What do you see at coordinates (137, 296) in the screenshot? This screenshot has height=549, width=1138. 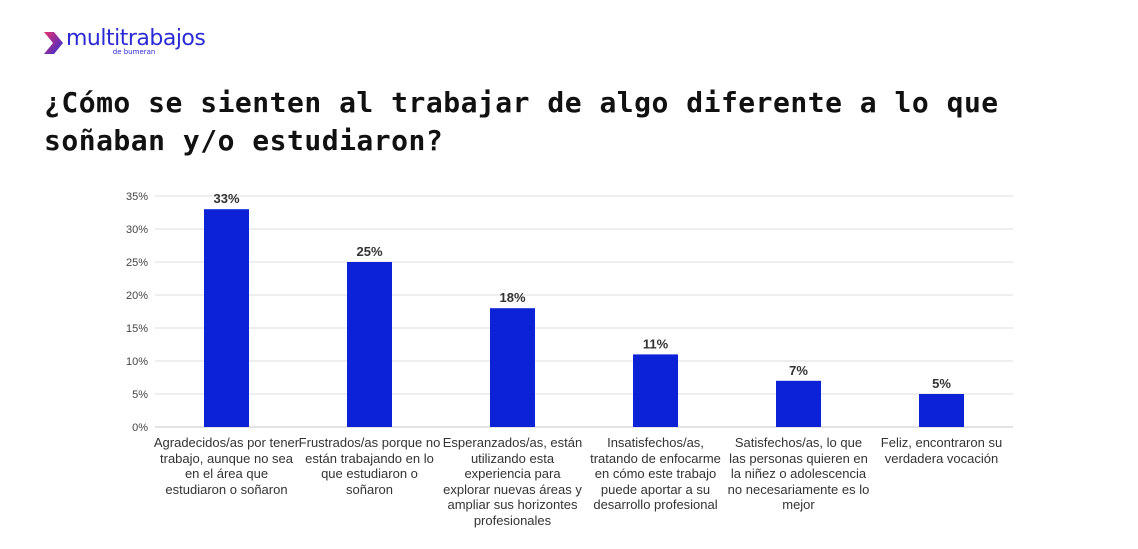 I see `y-tick-label: 20%` at bounding box center [137, 296].